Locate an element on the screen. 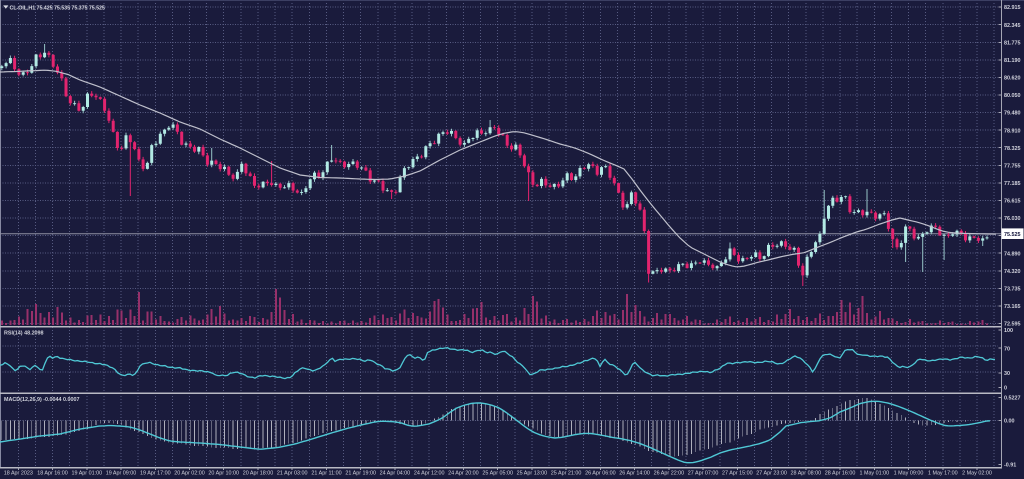 Image resolution: width=1024 pixels, height=479 pixels. svg-text: 27 Apr 23:00 is located at coordinates (771, 474).